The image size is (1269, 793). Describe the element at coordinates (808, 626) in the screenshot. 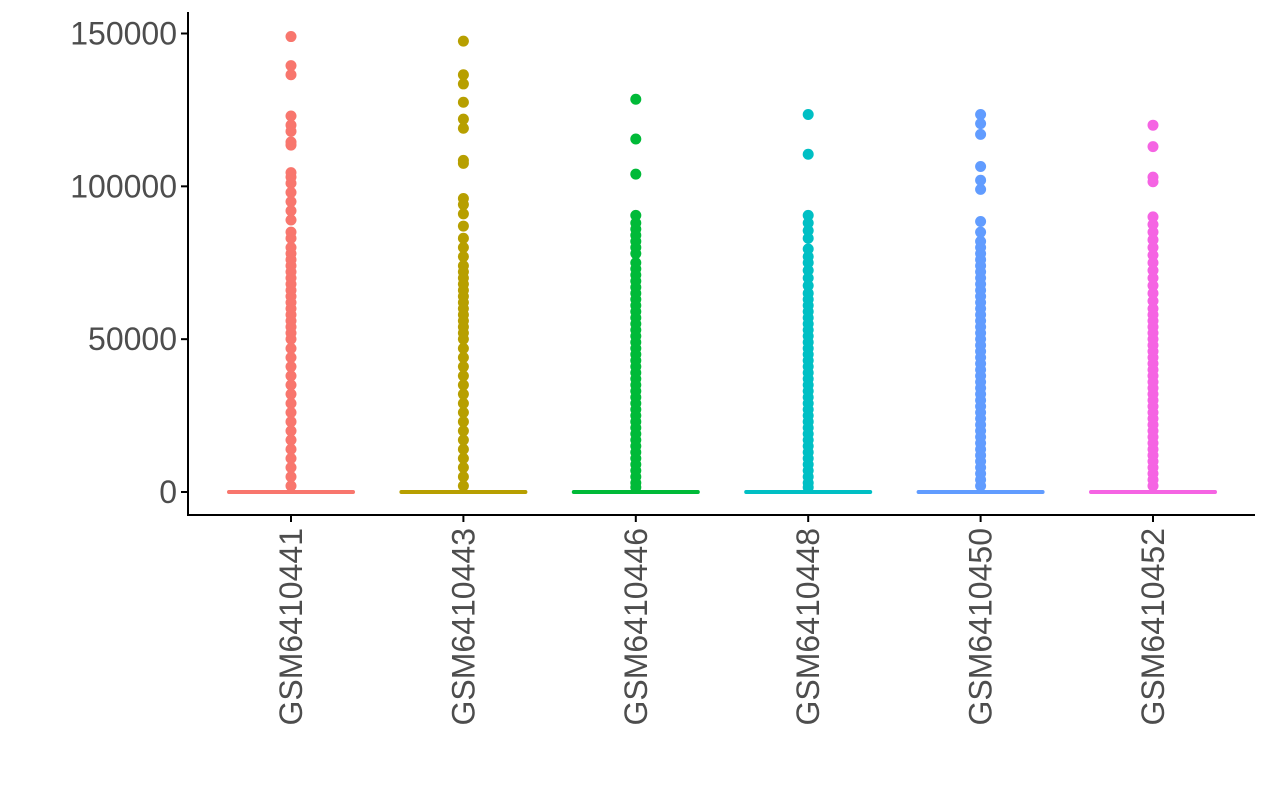

I see `x-tick-label: GSM6410448` at that location.